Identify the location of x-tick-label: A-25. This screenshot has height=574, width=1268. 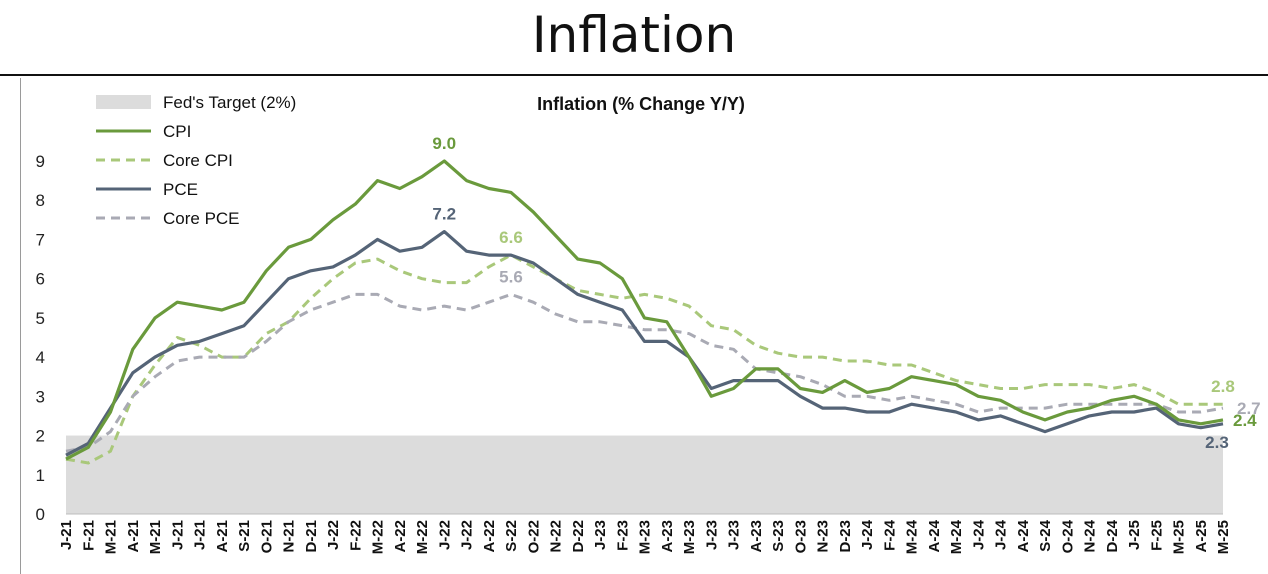
(1201, 536).